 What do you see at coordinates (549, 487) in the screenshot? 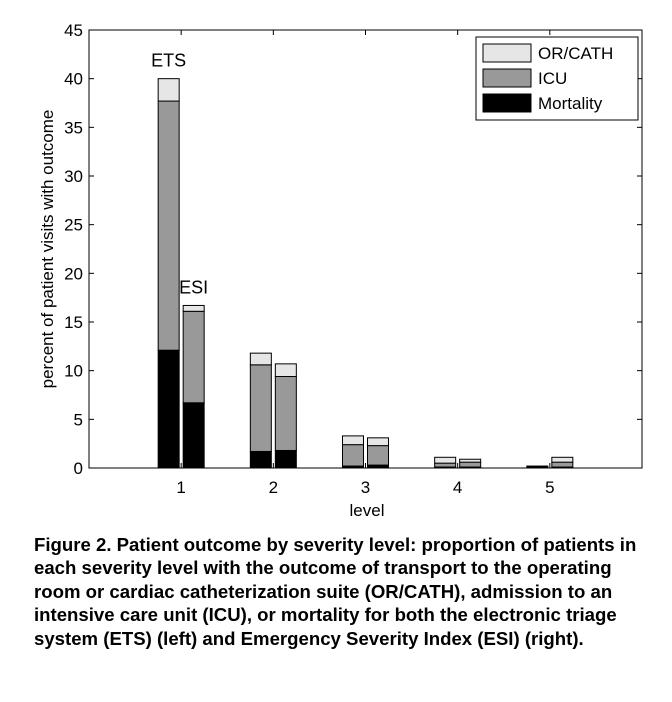
I see `x-tick-label: 5` at bounding box center [549, 487].